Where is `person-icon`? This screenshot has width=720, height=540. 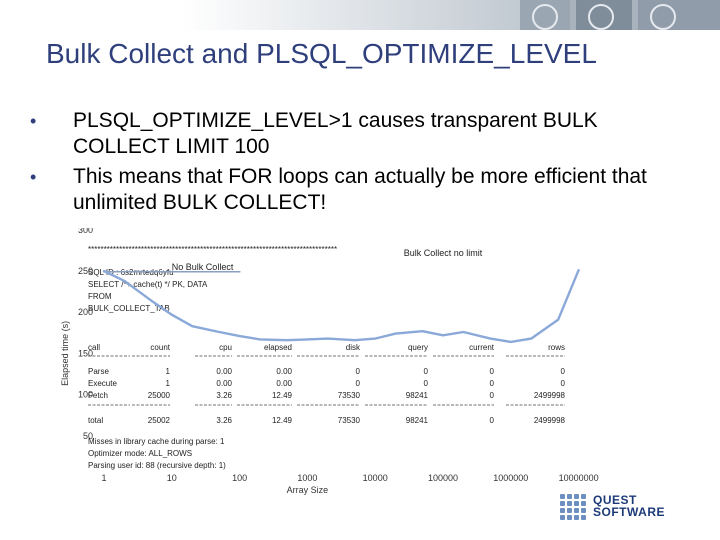 person-icon is located at coordinates (663, 17).